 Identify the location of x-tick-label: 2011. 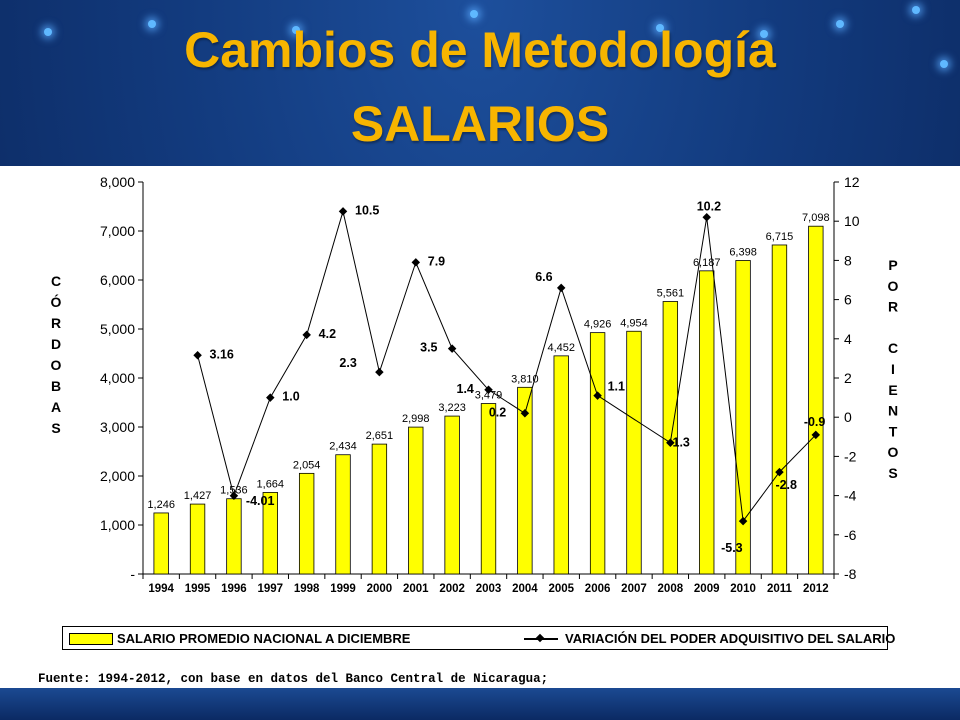
(780, 589).